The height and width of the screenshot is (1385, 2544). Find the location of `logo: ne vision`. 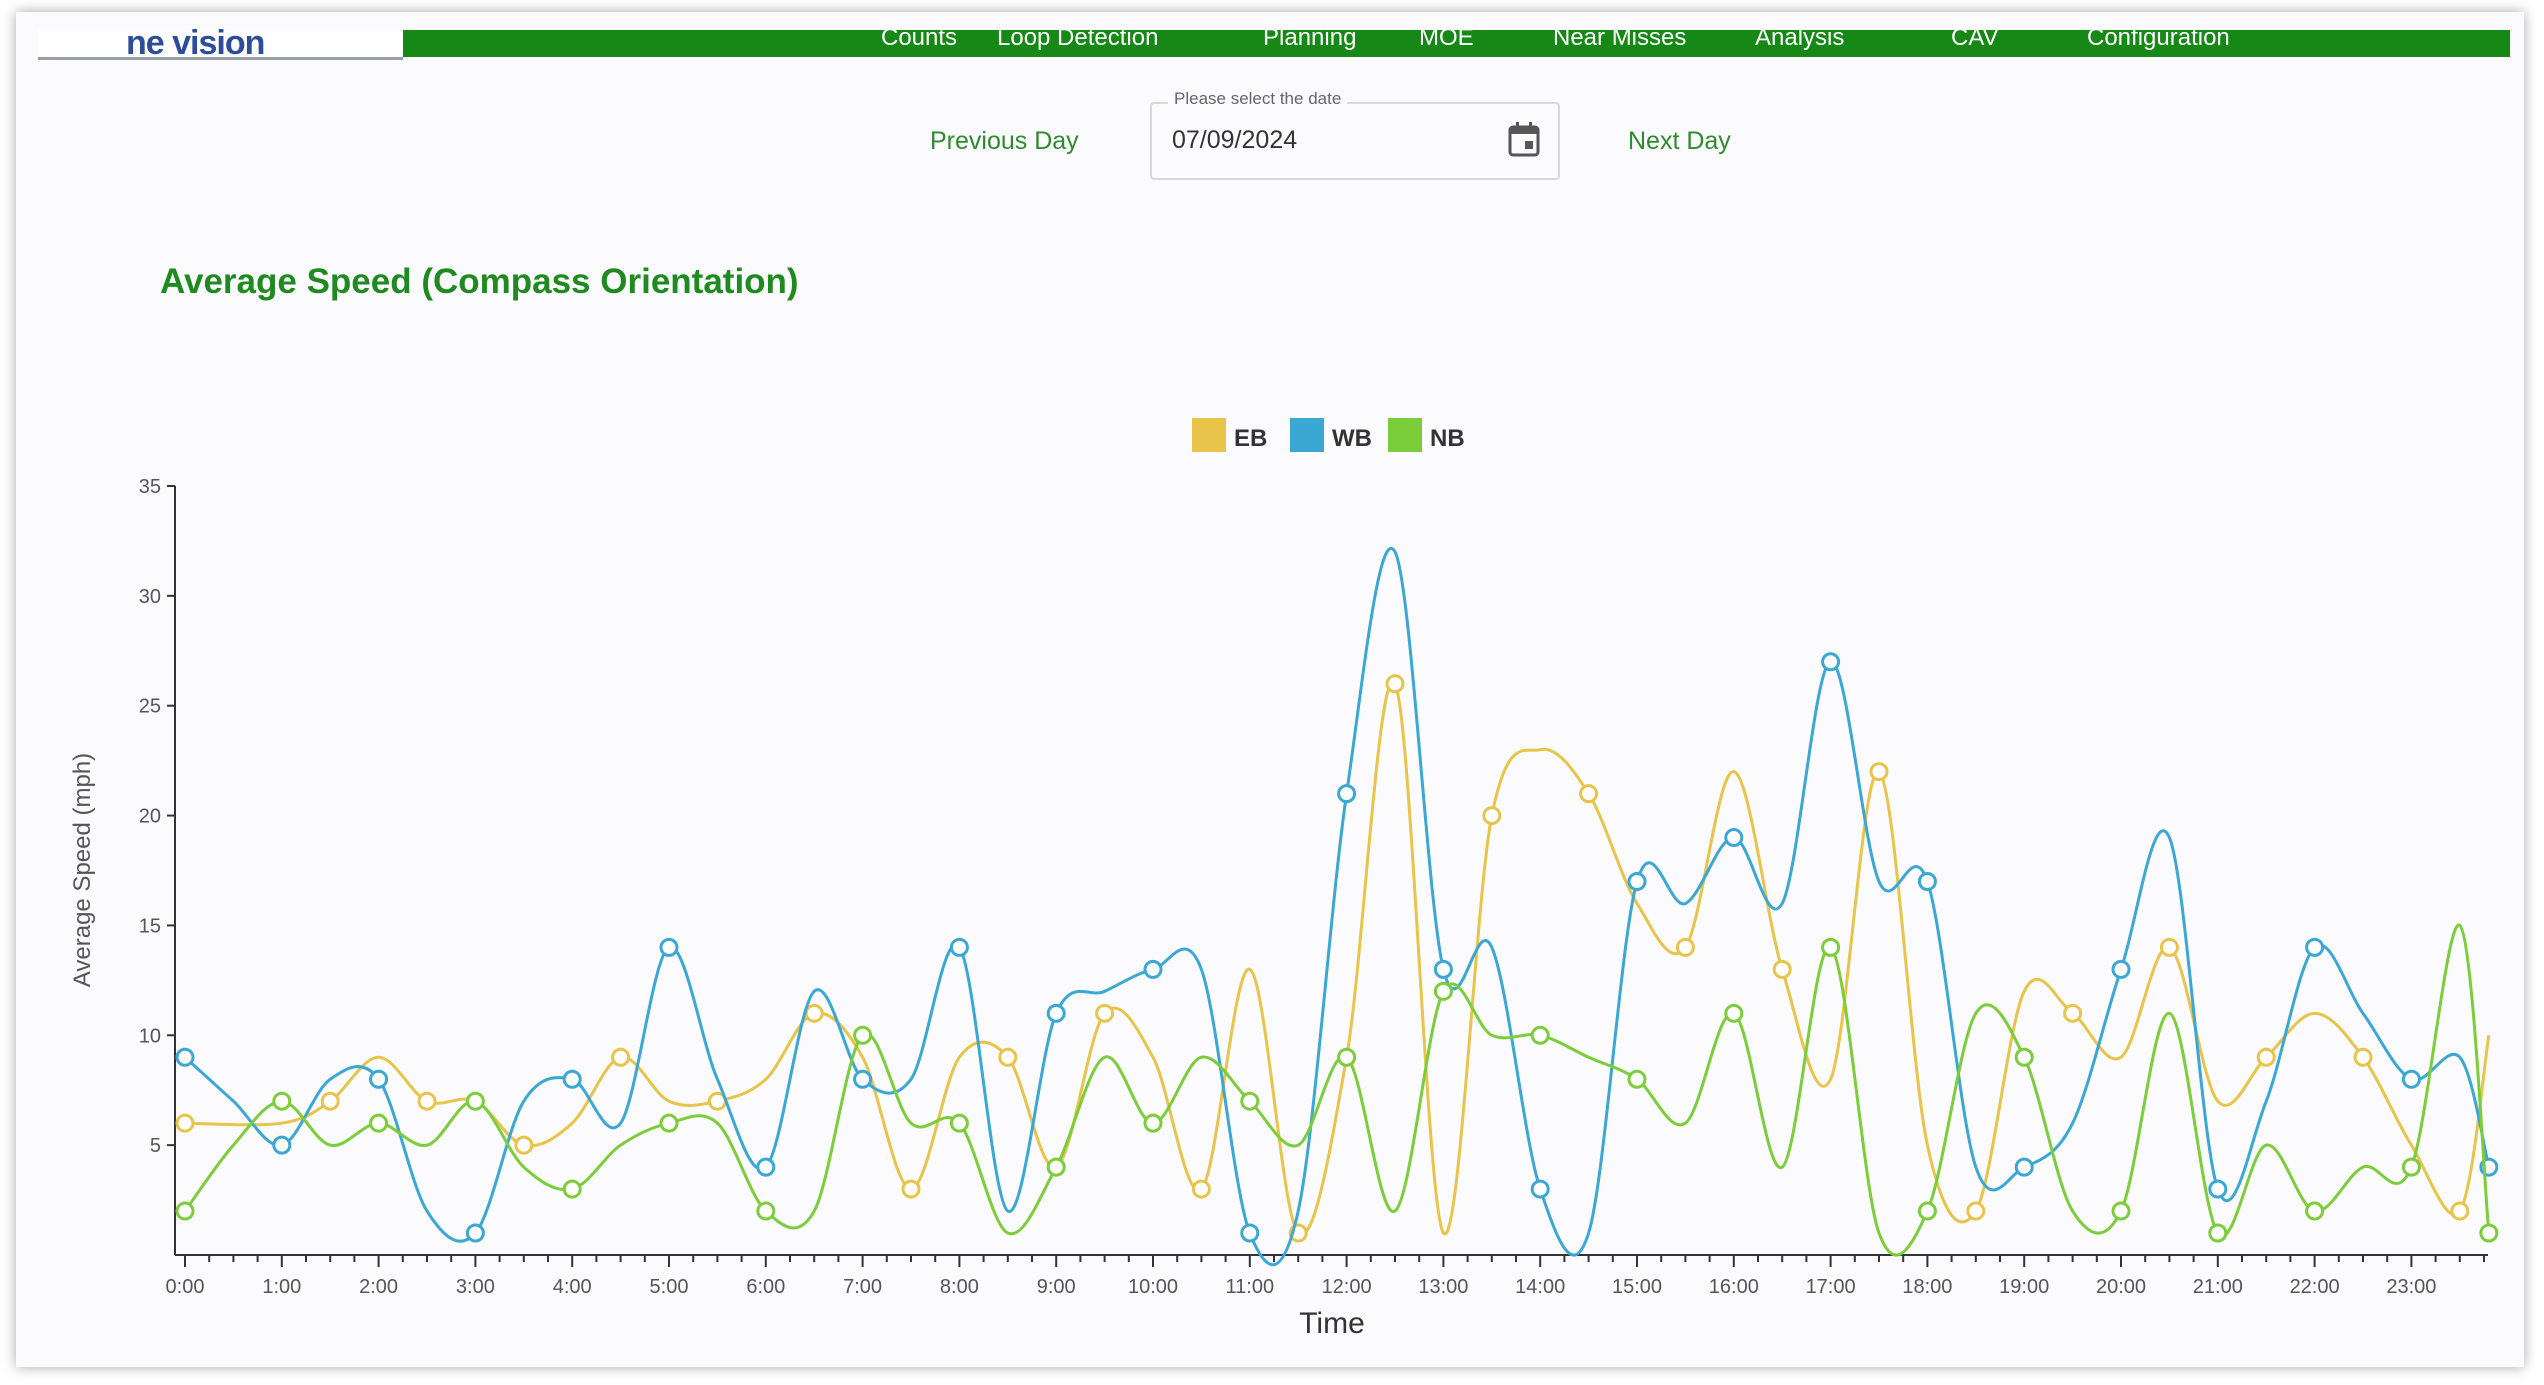

logo: ne vision is located at coordinates (195, 43).